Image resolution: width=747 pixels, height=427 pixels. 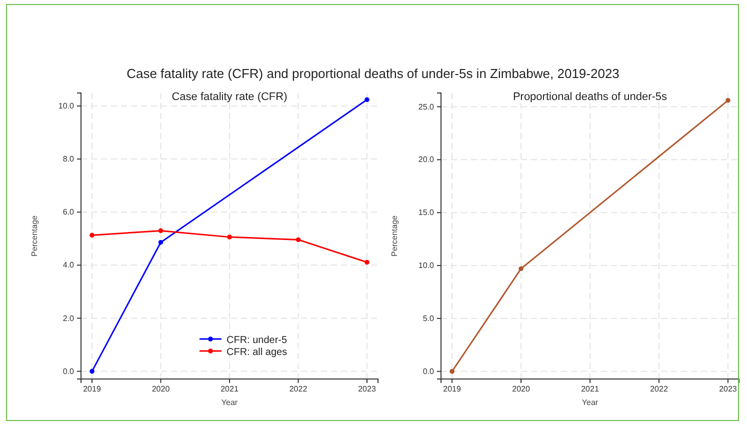 I want to click on chart-title: Case fatality rate (CFR), so click(x=230, y=97).